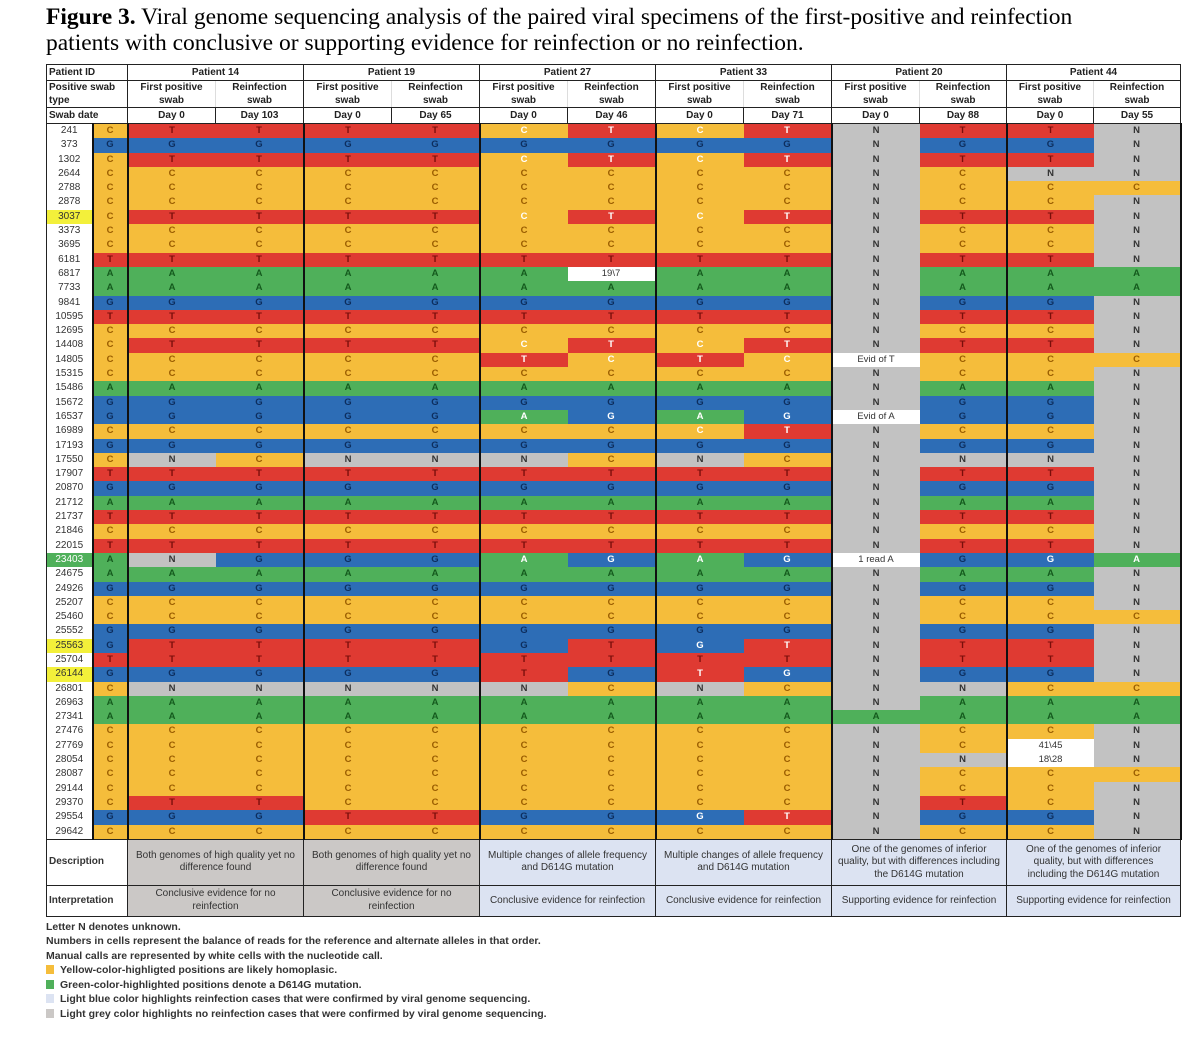  Describe the element at coordinates (69, 388) in the screenshot. I see `genome-position: 15486` at that location.